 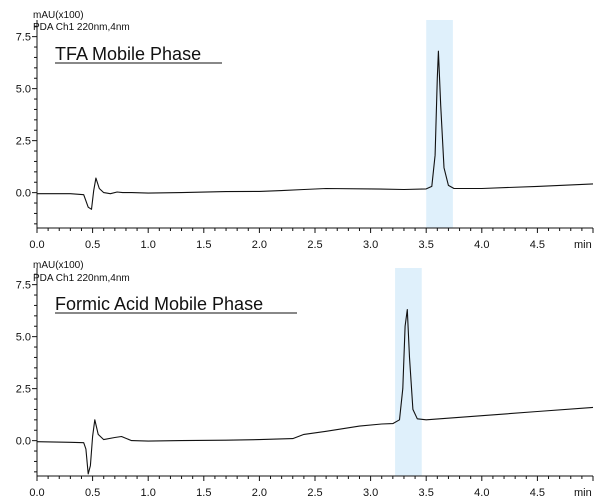 I want to click on panel-title: TFA Mobile Phase, so click(x=128, y=54).